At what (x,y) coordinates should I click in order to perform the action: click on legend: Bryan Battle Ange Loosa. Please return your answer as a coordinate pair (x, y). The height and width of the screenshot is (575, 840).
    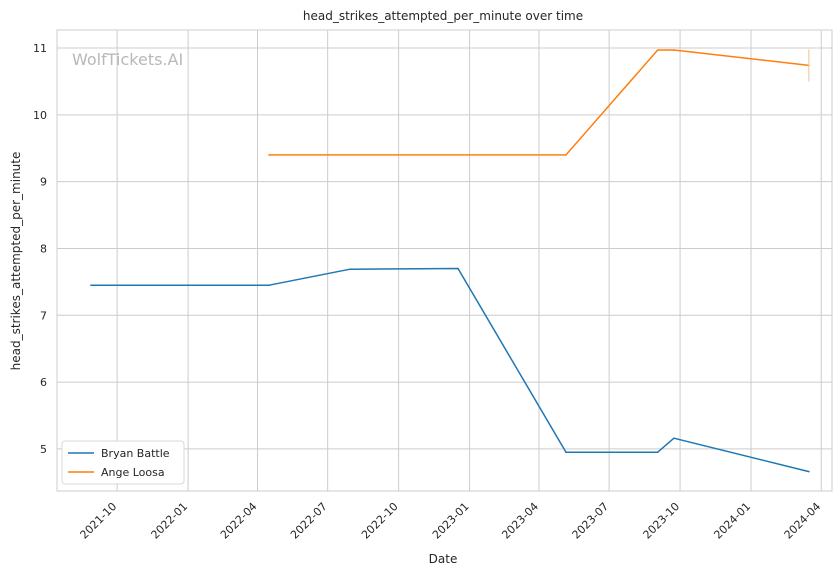
    Looking at the image, I should click on (123, 462).